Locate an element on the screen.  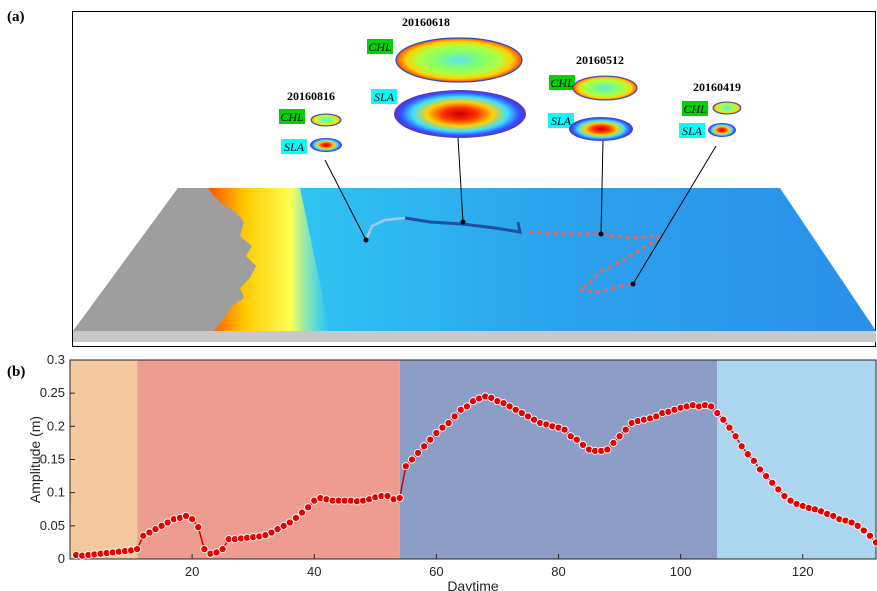
x-tick-label: 20 is located at coordinates (192, 571).